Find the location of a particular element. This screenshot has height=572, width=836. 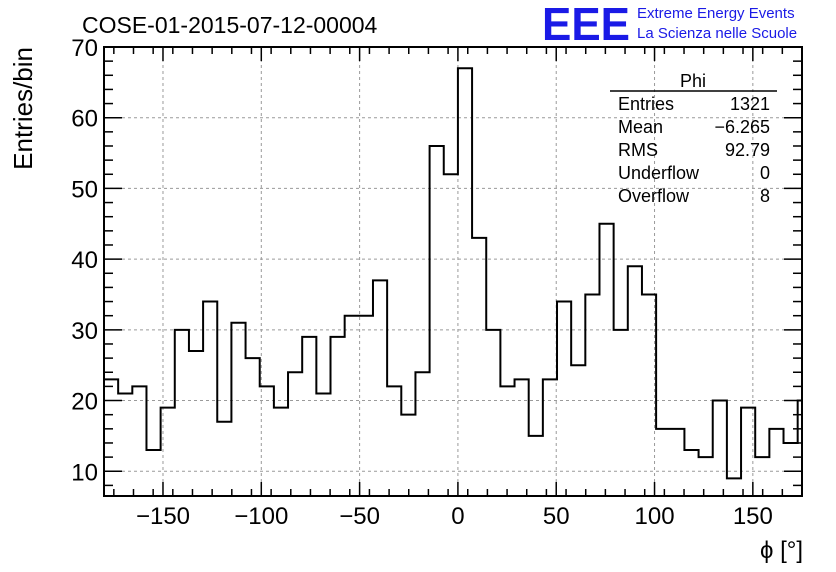

x-tick-label: 150 is located at coordinates (753, 516).